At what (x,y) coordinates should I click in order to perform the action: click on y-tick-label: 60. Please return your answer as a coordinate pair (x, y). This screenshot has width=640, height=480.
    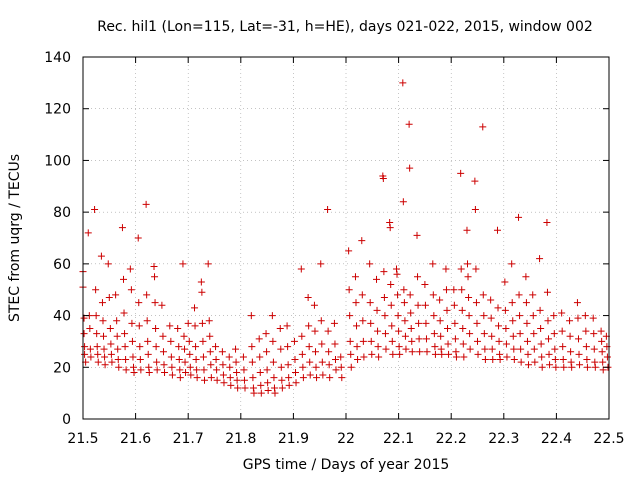
    Looking at the image, I should click on (62, 265).